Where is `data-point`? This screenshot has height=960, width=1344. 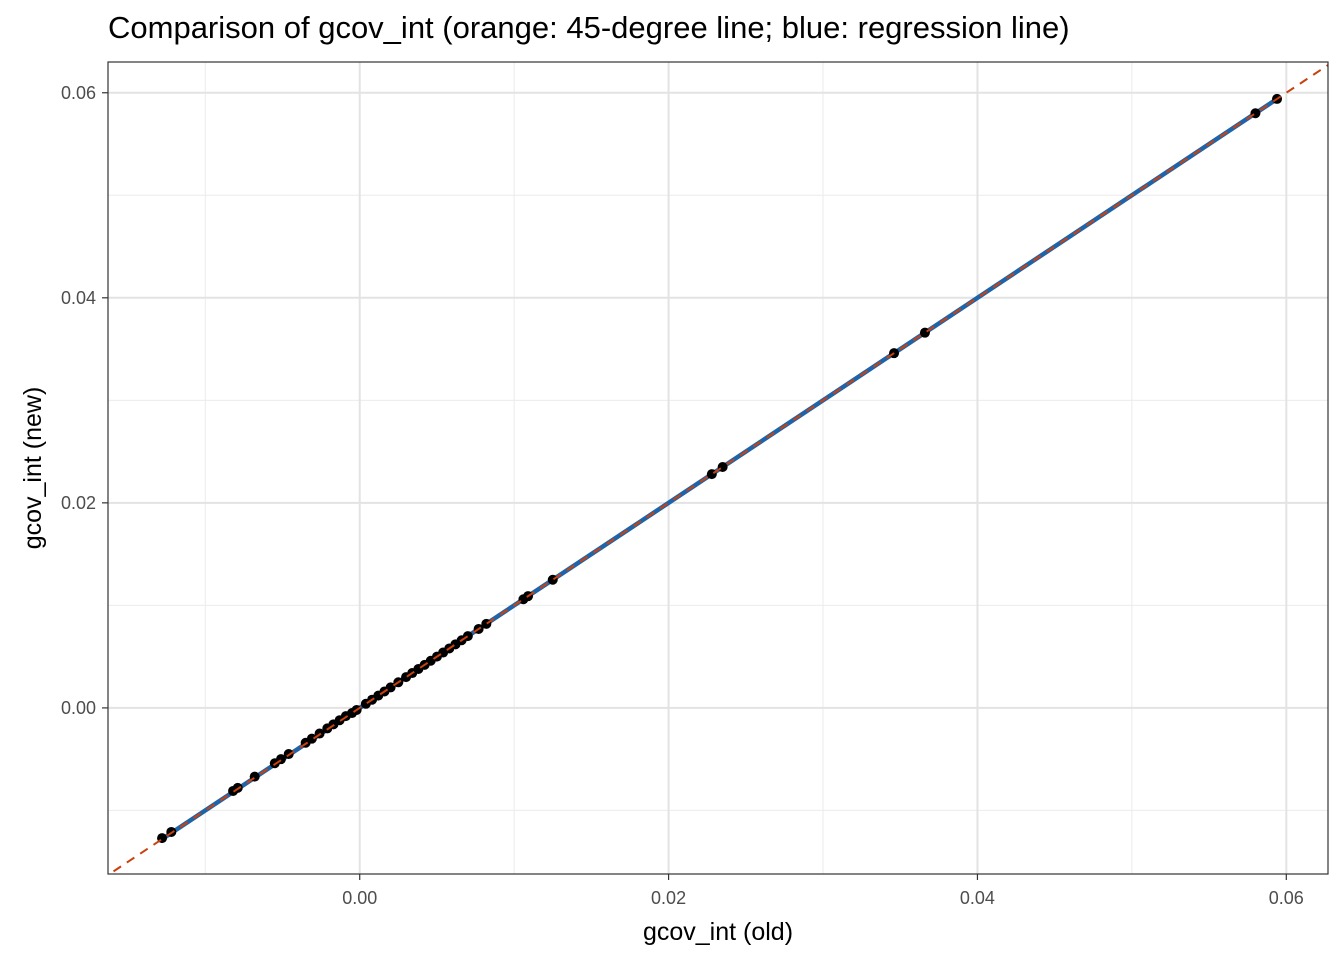 data-point is located at coordinates (311, 738).